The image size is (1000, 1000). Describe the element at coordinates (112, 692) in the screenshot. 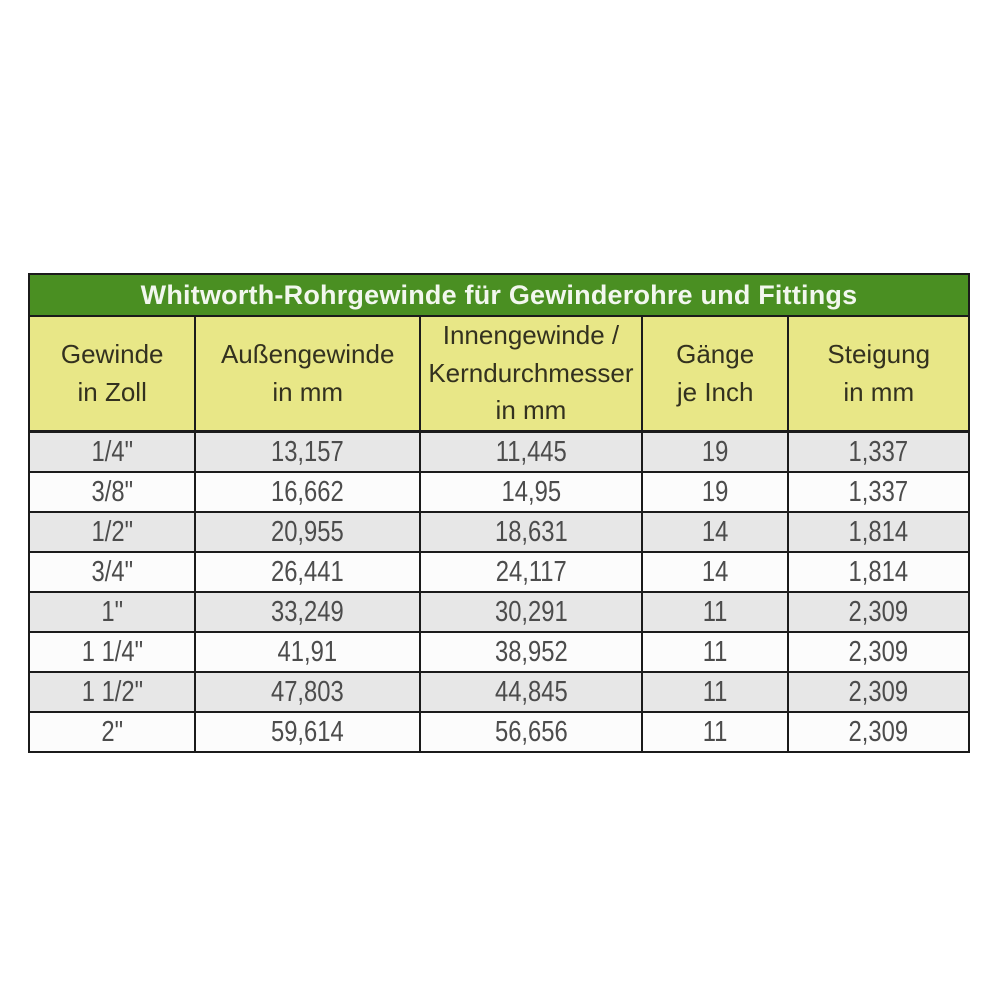

I see `cell-gewinde: 1 1/2"` at that location.